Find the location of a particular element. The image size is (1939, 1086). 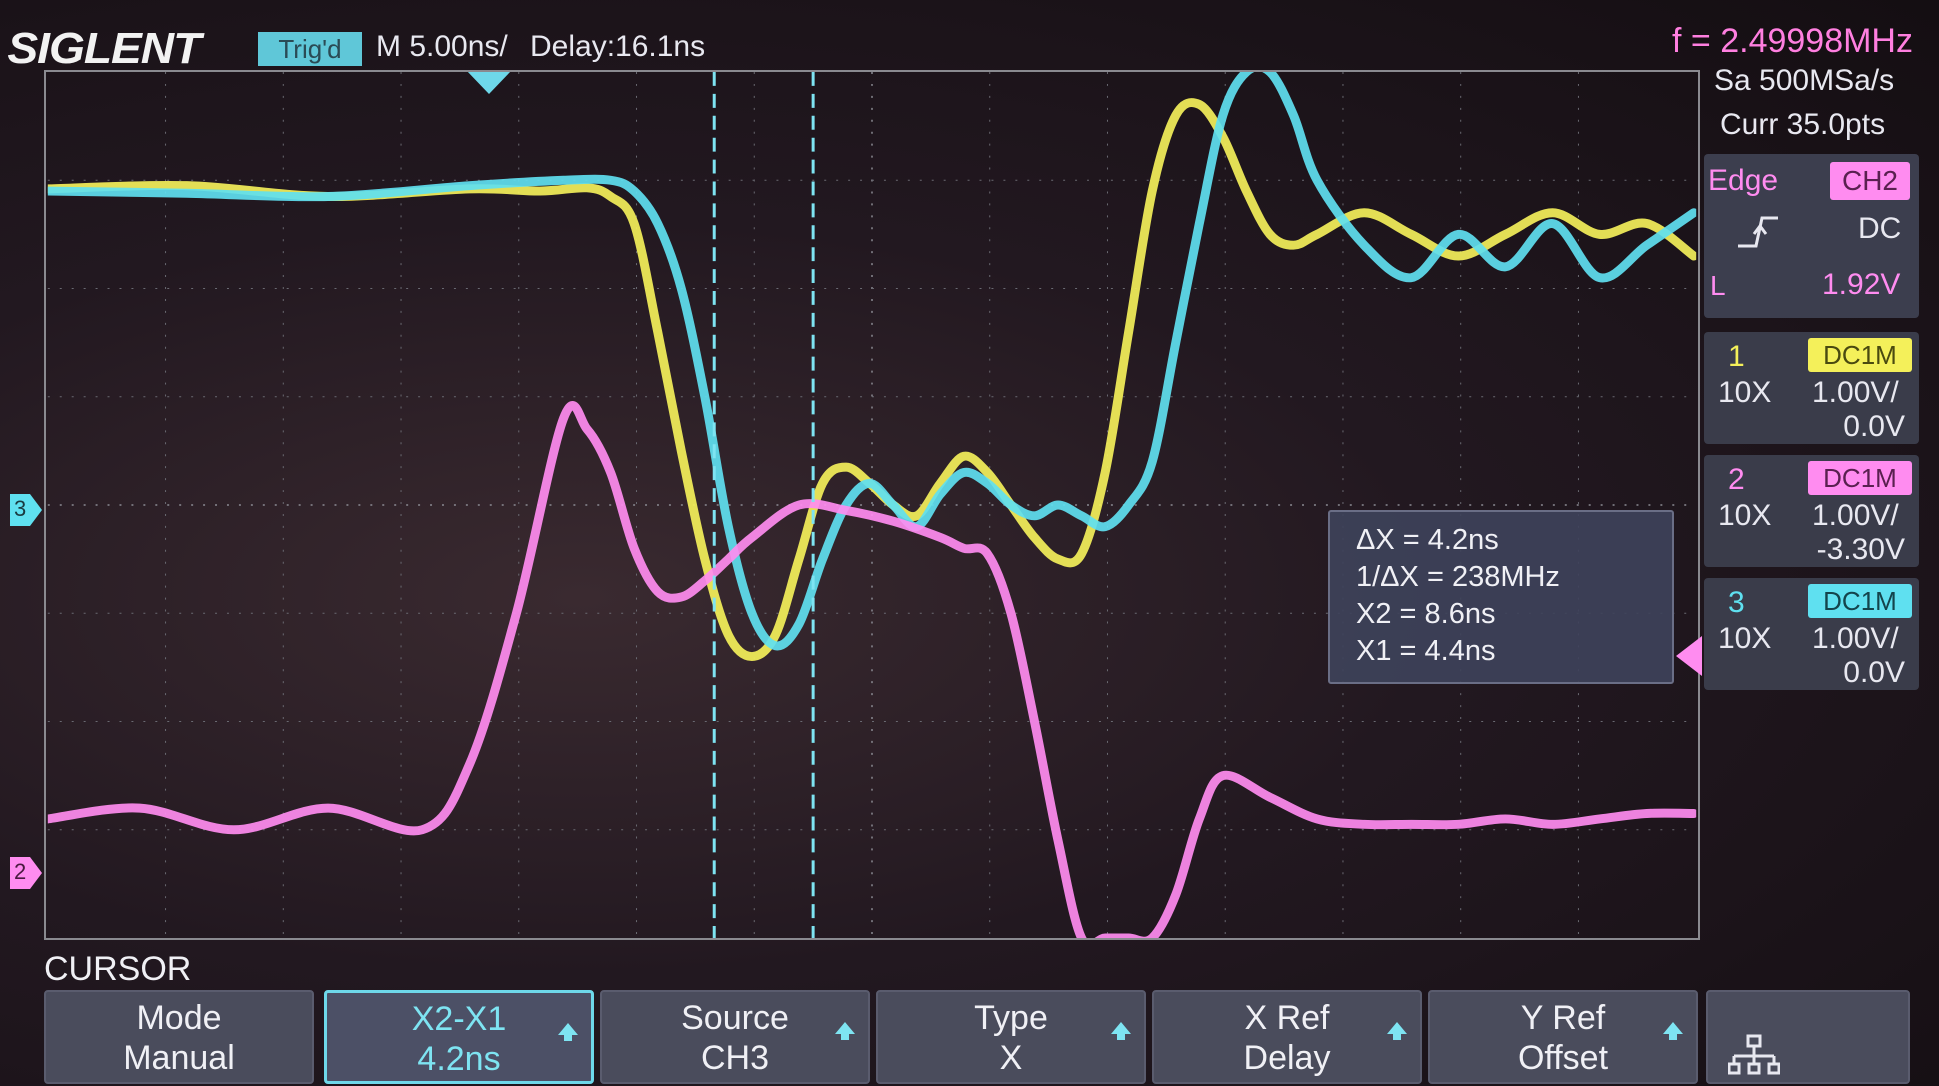

channel-1-panel: 1 DC1M 10X 1.00V/ 0.0V is located at coordinates (1811, 388).